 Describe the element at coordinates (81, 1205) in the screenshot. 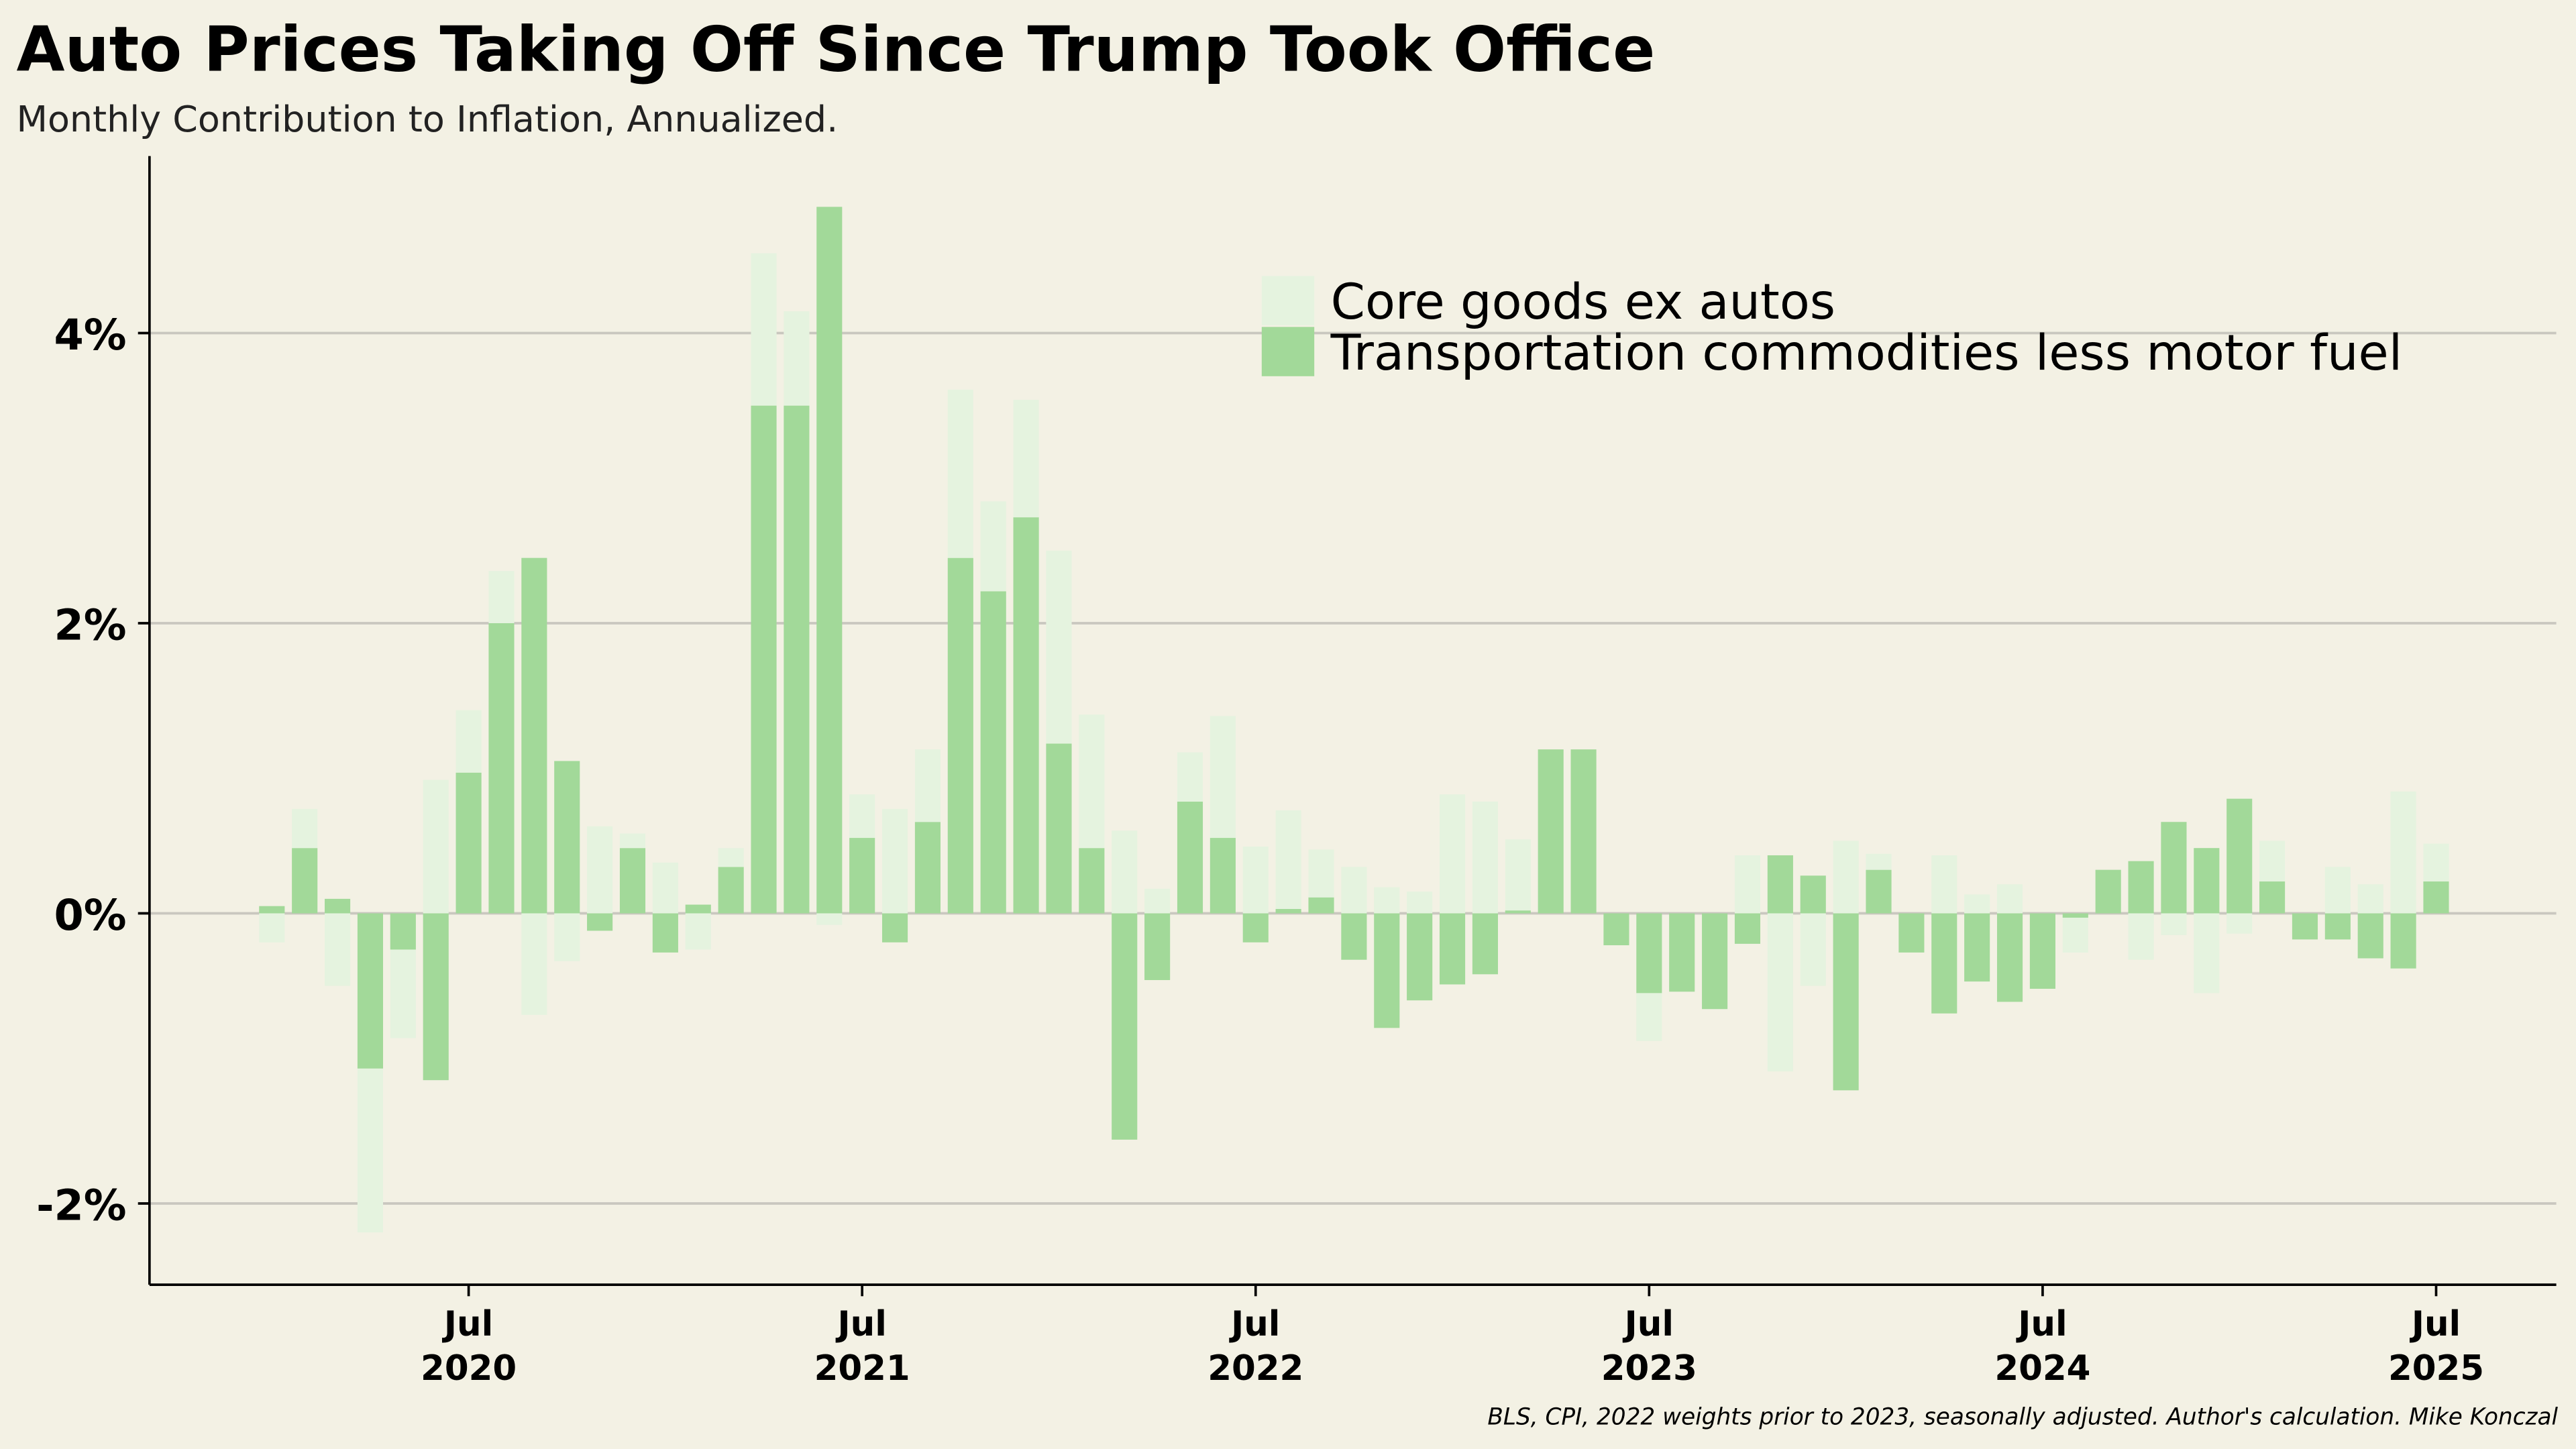

I see `y-tick-label: -2%` at that location.